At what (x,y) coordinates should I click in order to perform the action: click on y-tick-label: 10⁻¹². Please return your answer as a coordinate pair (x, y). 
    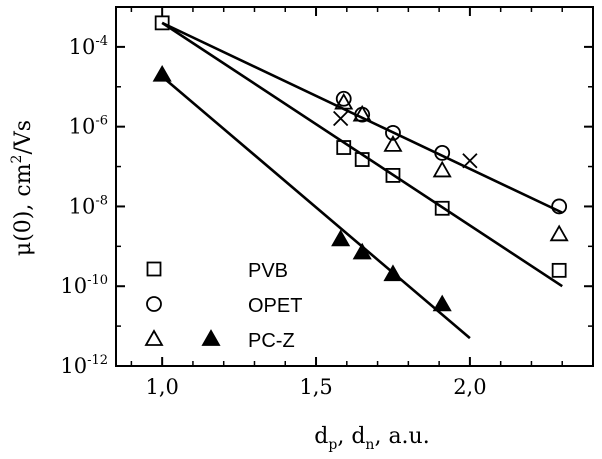
    Looking at the image, I should click on (84, 365).